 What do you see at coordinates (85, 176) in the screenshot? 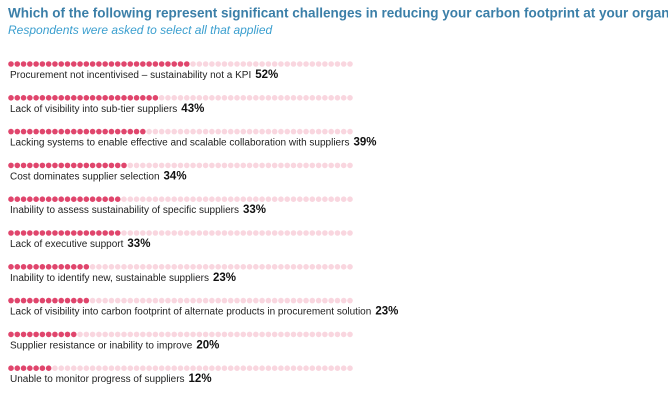
I see `category-label: Cost dominates supplier selection` at bounding box center [85, 176].